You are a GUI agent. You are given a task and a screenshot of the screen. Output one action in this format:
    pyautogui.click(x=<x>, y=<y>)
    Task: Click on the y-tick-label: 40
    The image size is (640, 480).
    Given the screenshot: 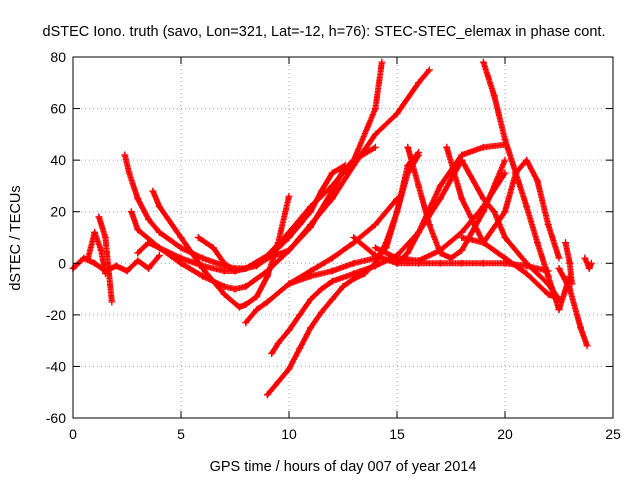 What is the action you would take?
    pyautogui.click(x=58, y=160)
    